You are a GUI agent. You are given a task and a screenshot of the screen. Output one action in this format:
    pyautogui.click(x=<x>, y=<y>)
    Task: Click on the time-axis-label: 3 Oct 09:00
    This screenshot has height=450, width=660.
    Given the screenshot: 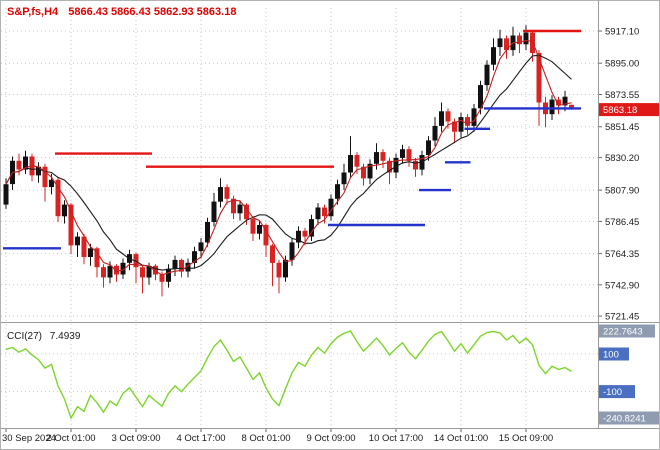 What is the action you would take?
    pyautogui.click(x=135, y=438)
    